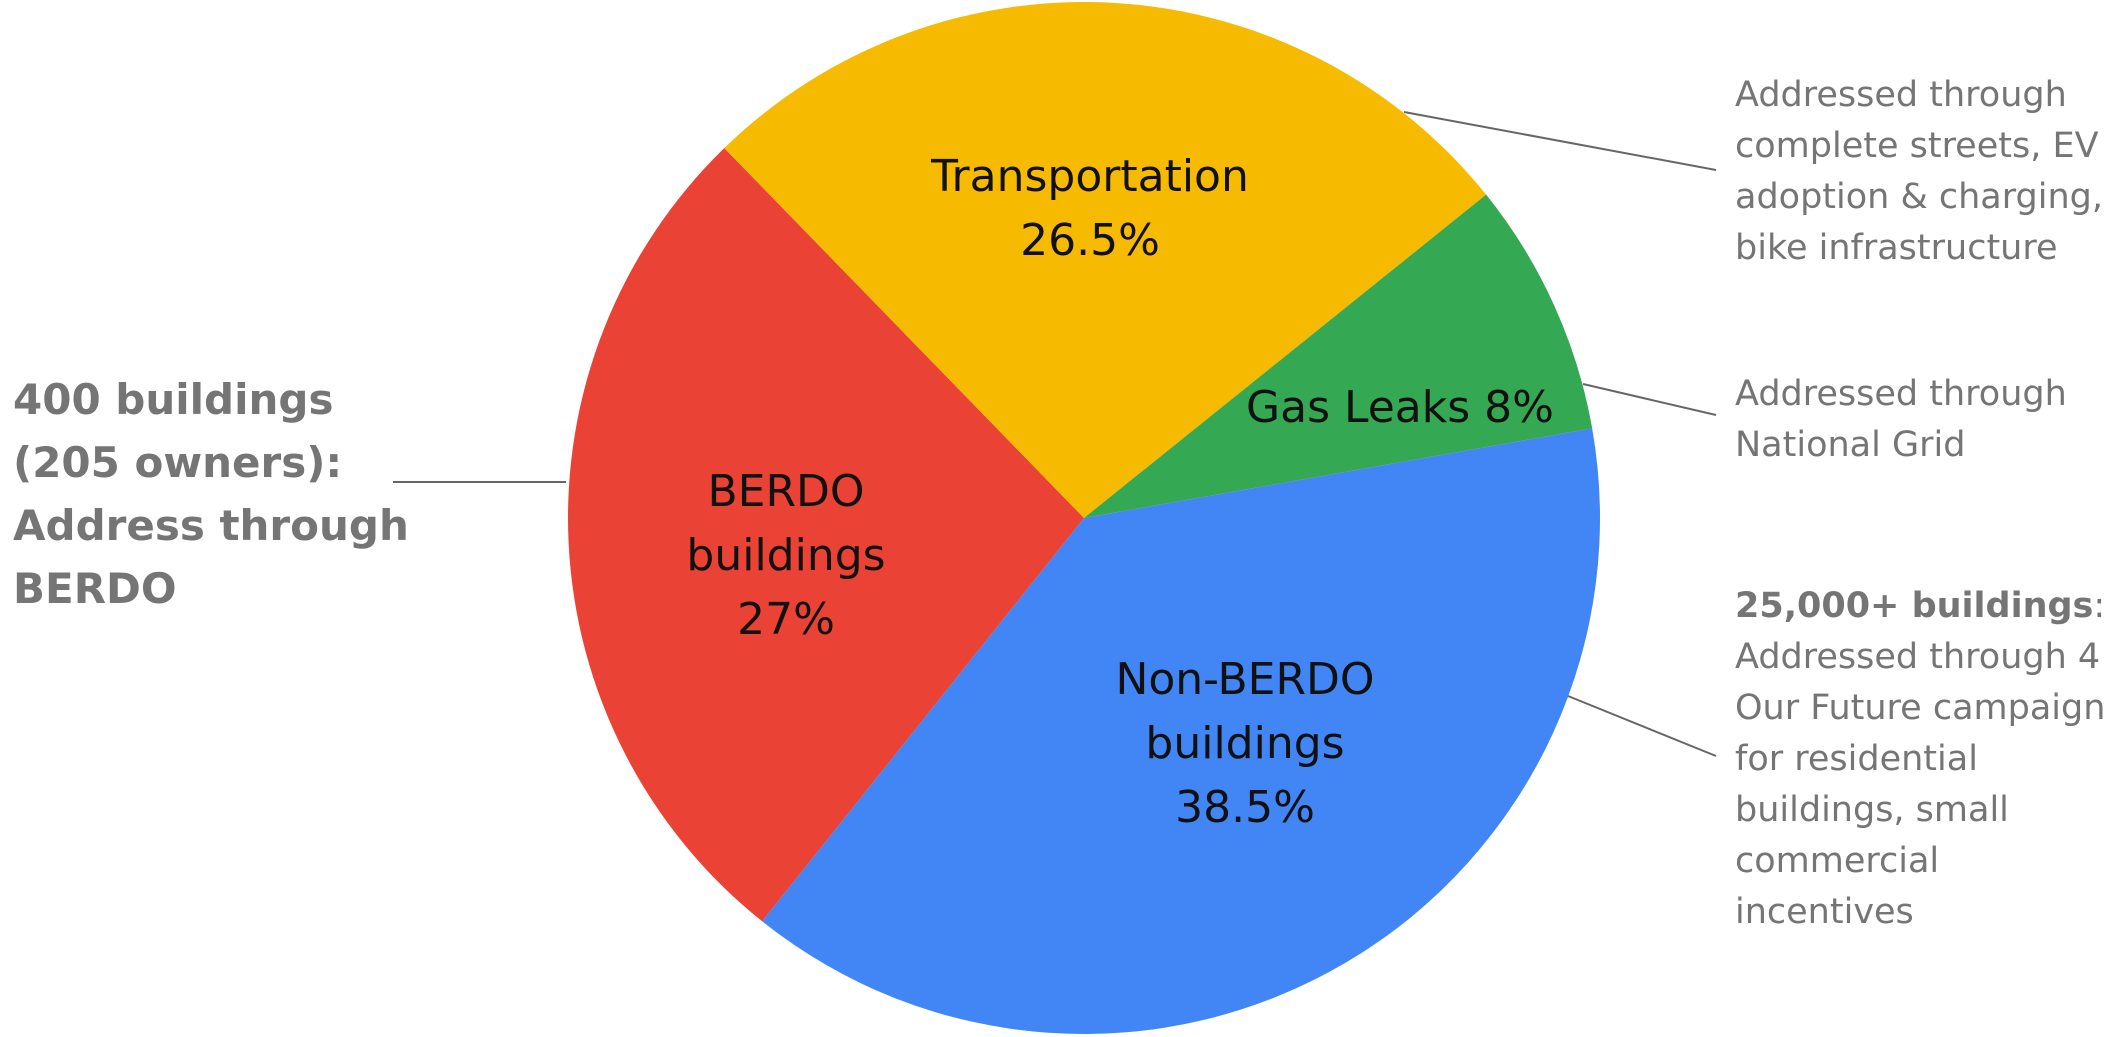 This screenshot has height=1037, width=2111. Describe the element at coordinates (786, 523) in the screenshot. I see `slice-name: BERDO buildings` at that location.